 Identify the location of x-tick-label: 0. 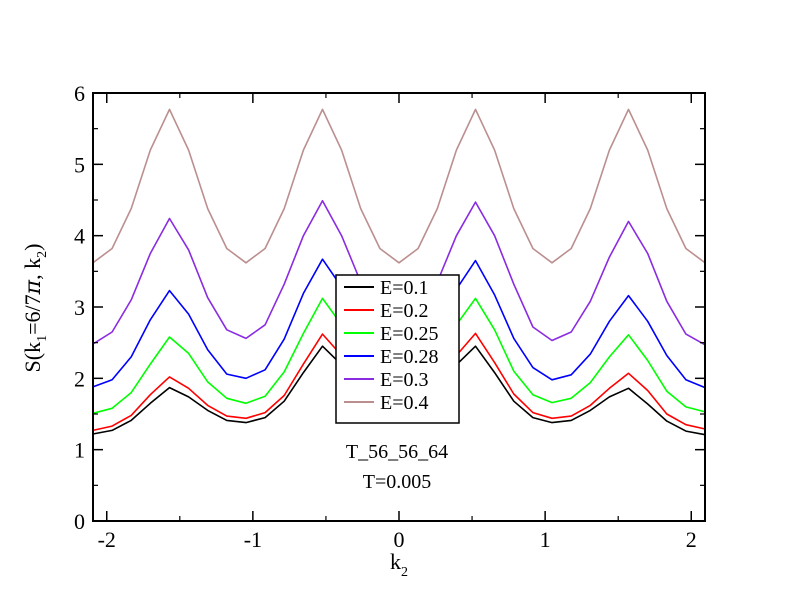
(399, 539).